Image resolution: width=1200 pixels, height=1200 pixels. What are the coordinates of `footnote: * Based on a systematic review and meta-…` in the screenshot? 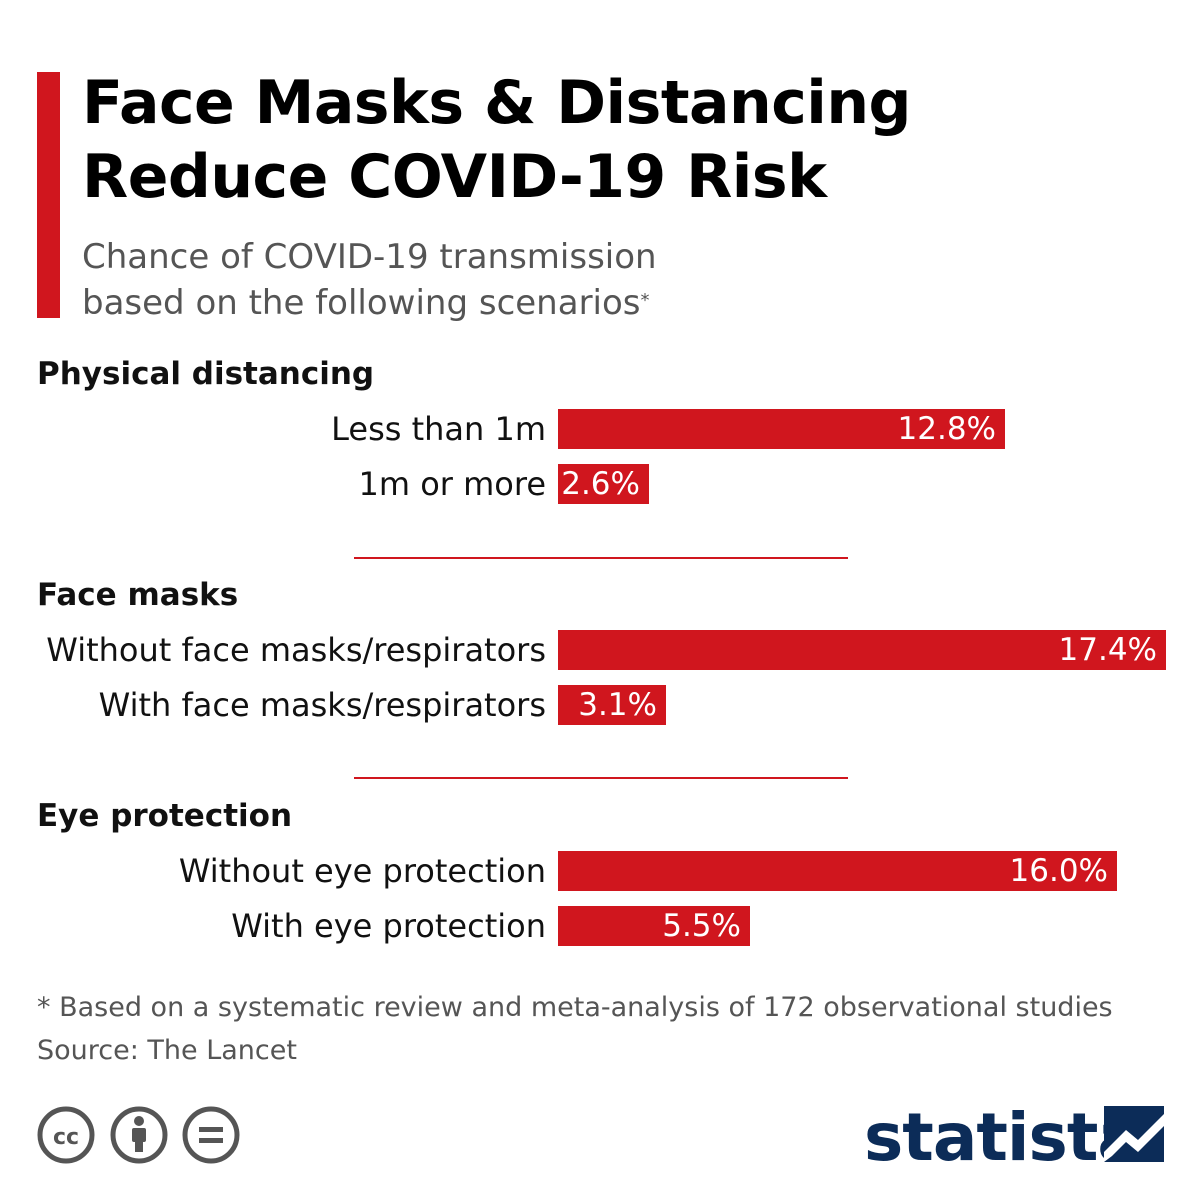 It's located at (575, 1007).